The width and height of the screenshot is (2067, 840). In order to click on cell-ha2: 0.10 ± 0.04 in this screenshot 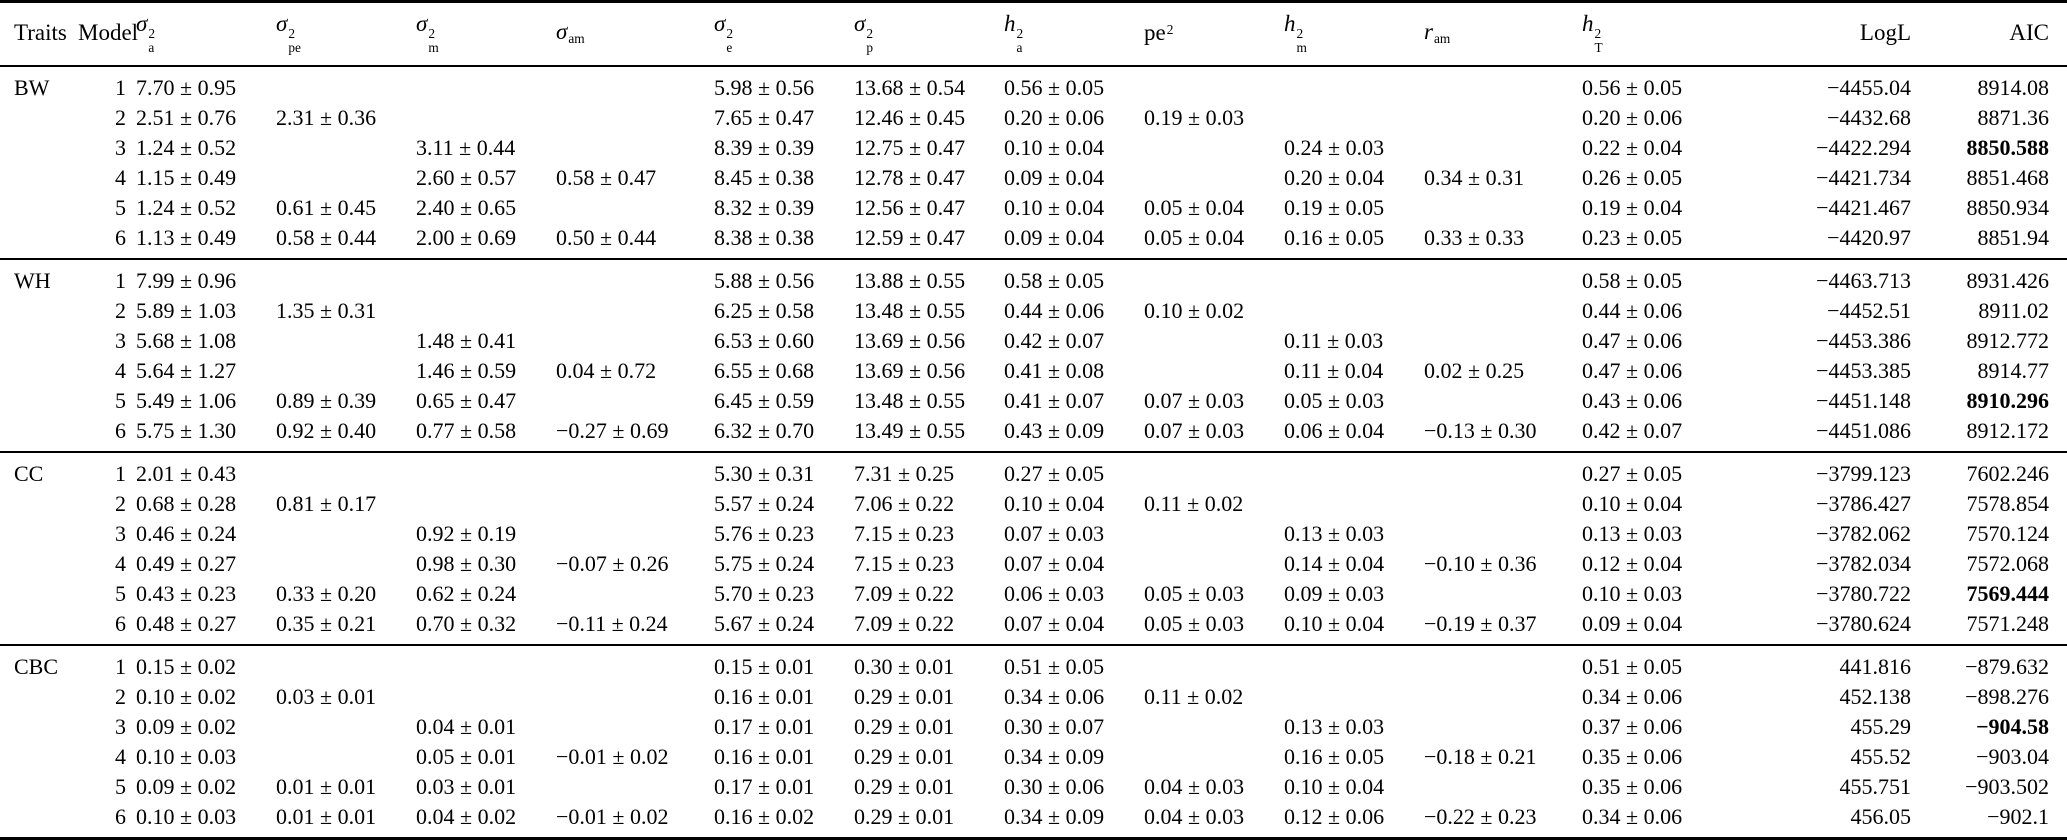, I will do `click(1054, 504)`.